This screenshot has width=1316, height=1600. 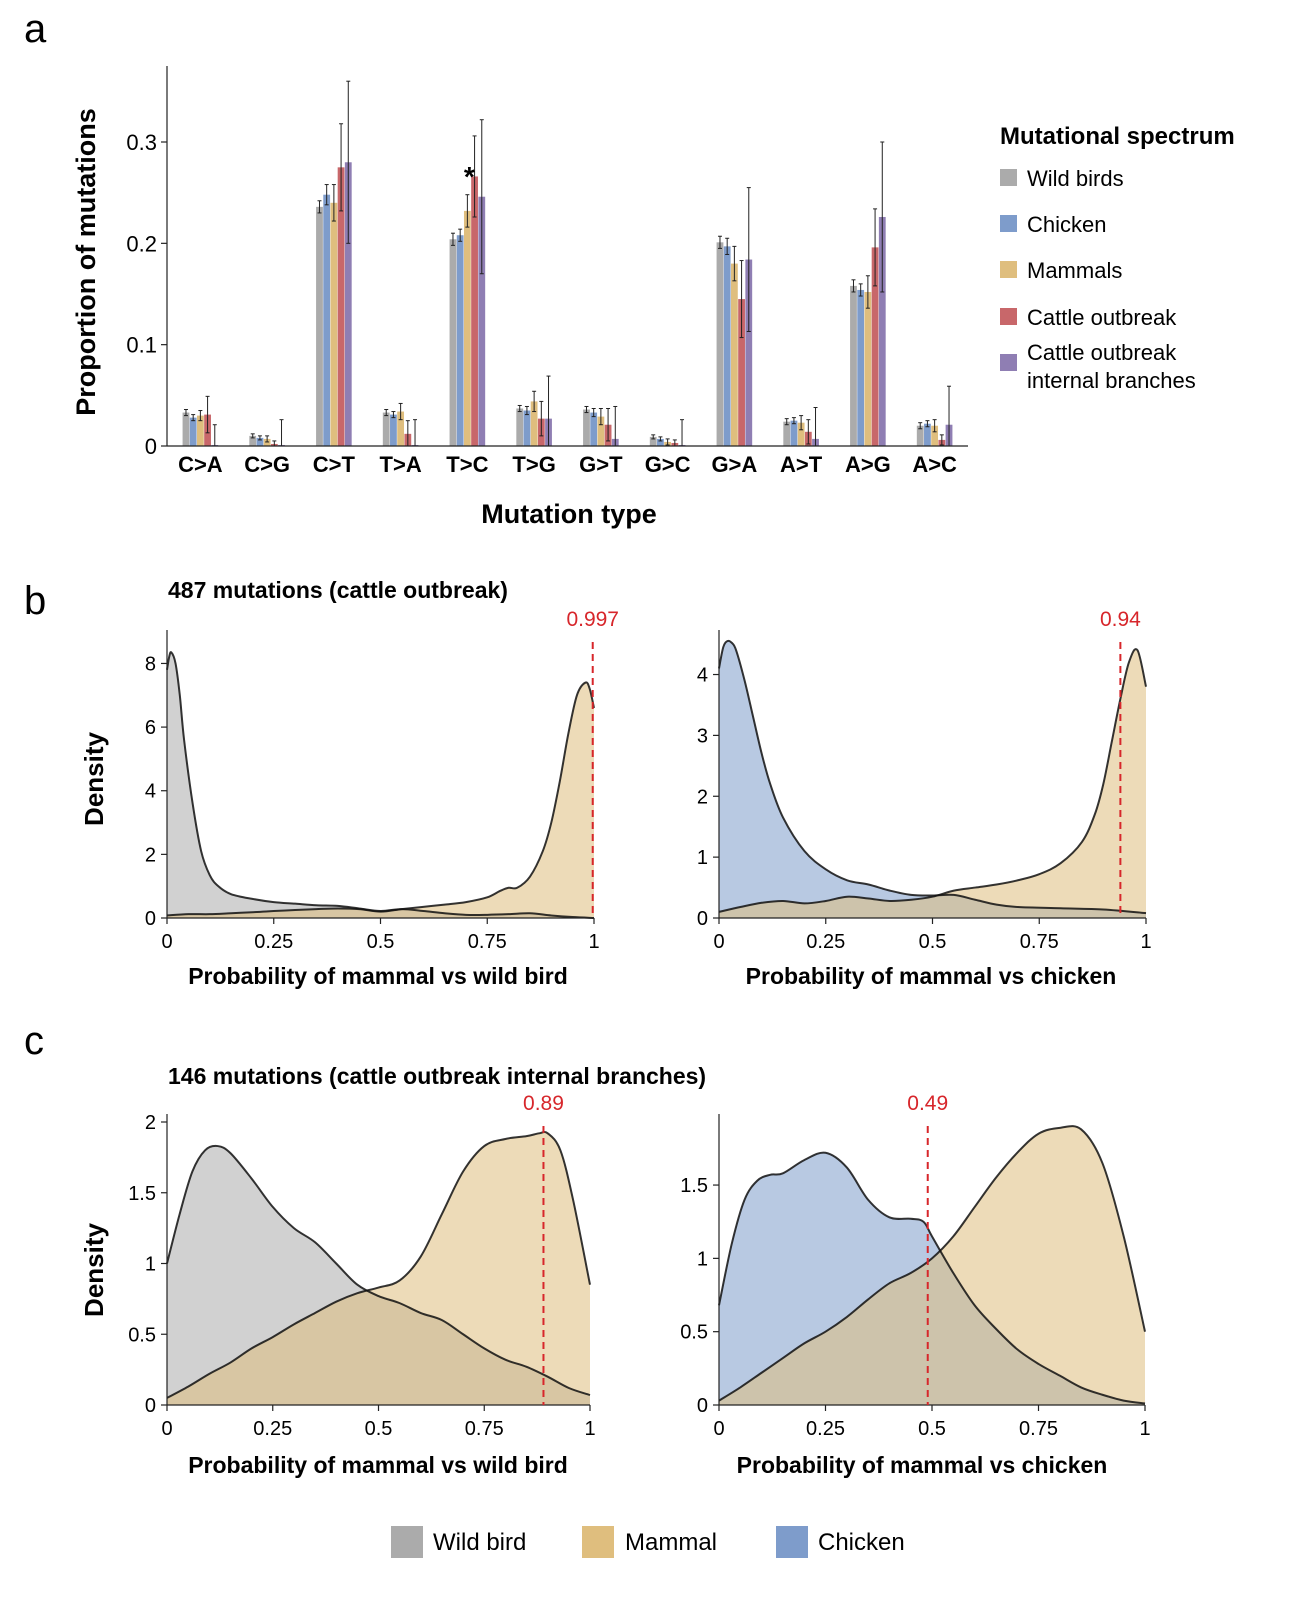 I want to click on density-lines, so click(x=932, y=1265).